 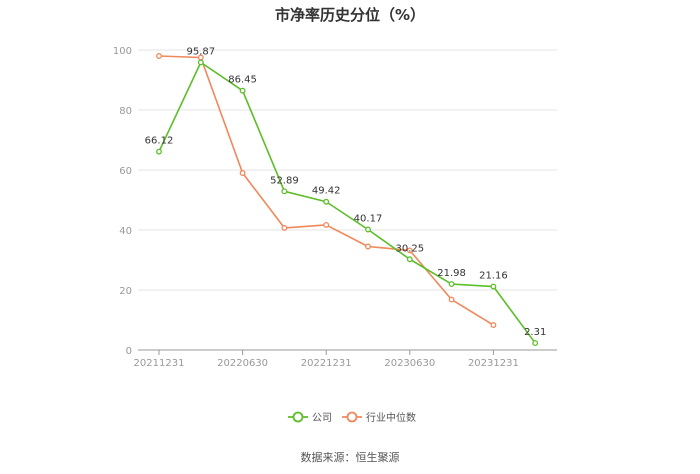 I want to click on data-label: 86.45, so click(x=242, y=80).